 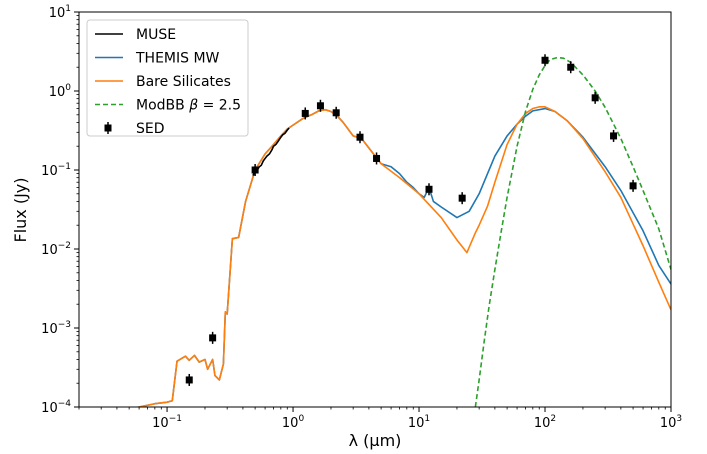 I want to click on y-tick-label: 10⁻⁴, so click(x=56, y=407).